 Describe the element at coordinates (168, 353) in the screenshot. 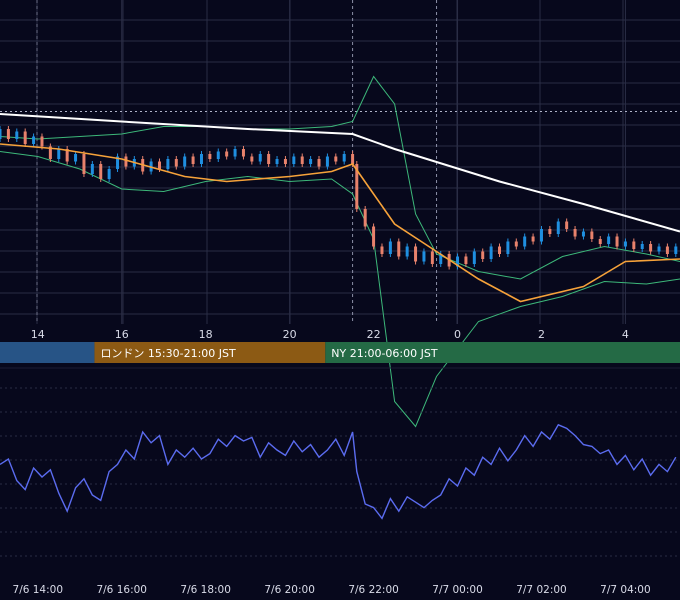

I see `session-label: ロンドン 15:30-21:00 JST` at that location.